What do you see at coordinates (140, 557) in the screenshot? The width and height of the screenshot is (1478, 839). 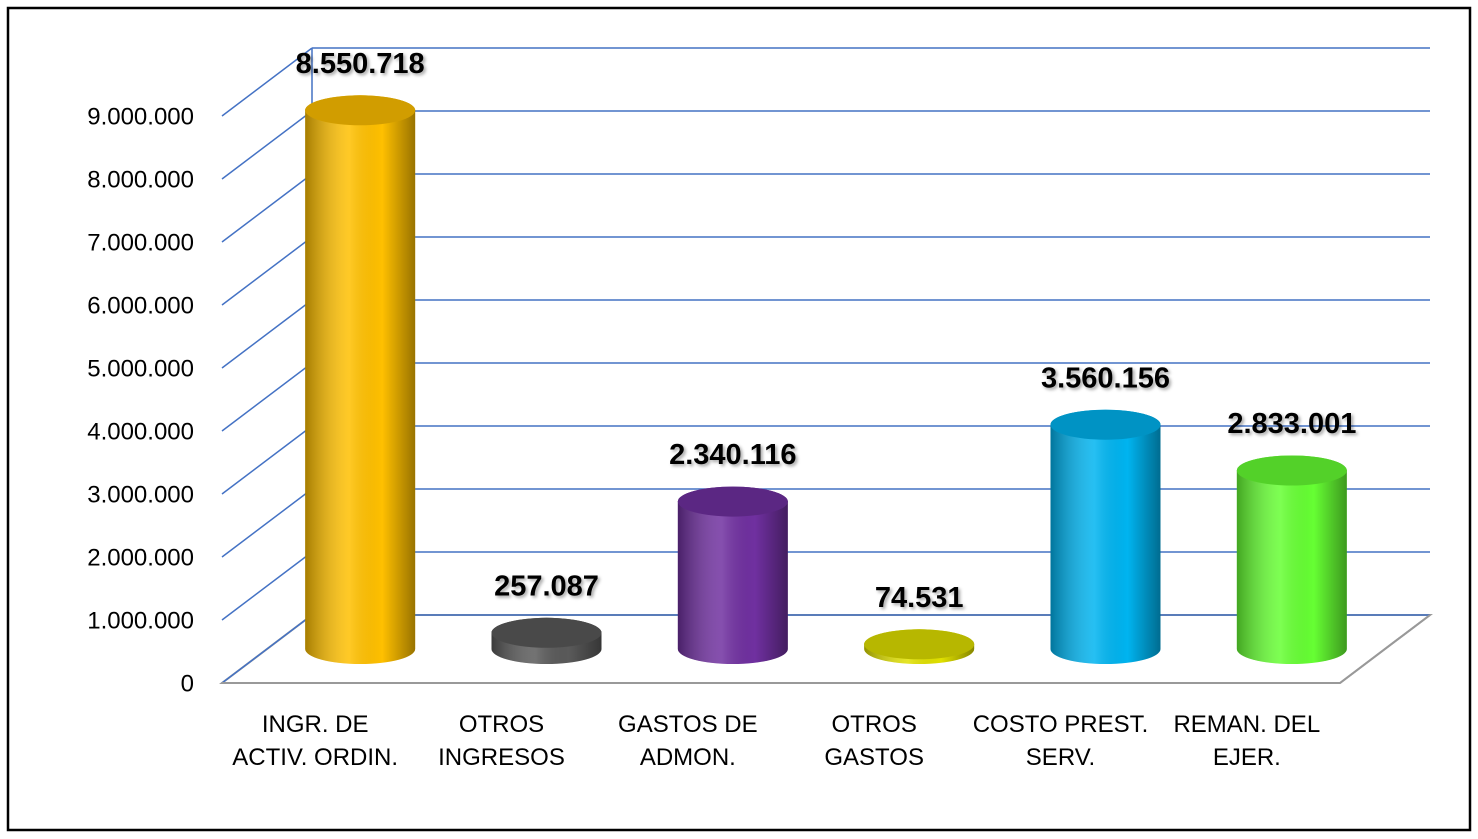 I see `y-tick-label: 2.000.000` at bounding box center [140, 557].